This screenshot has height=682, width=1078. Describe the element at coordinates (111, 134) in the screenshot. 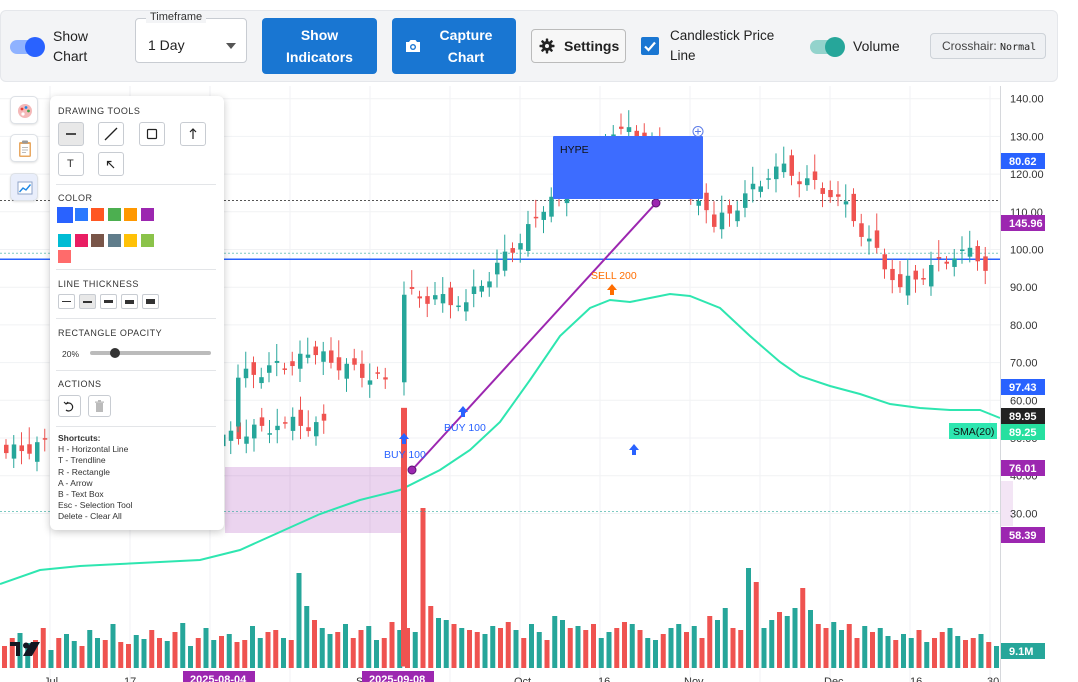

I see `trendline-tool` at that location.